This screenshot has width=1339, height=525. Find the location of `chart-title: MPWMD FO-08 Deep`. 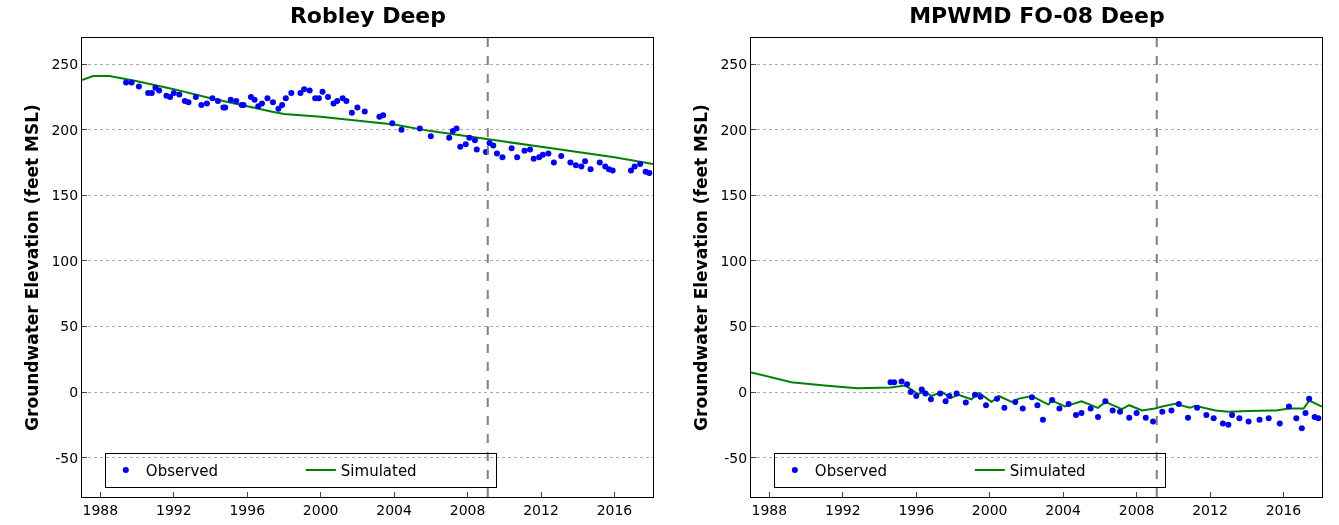

chart-title: MPWMD FO-08 Deep is located at coordinates (1037, 16).